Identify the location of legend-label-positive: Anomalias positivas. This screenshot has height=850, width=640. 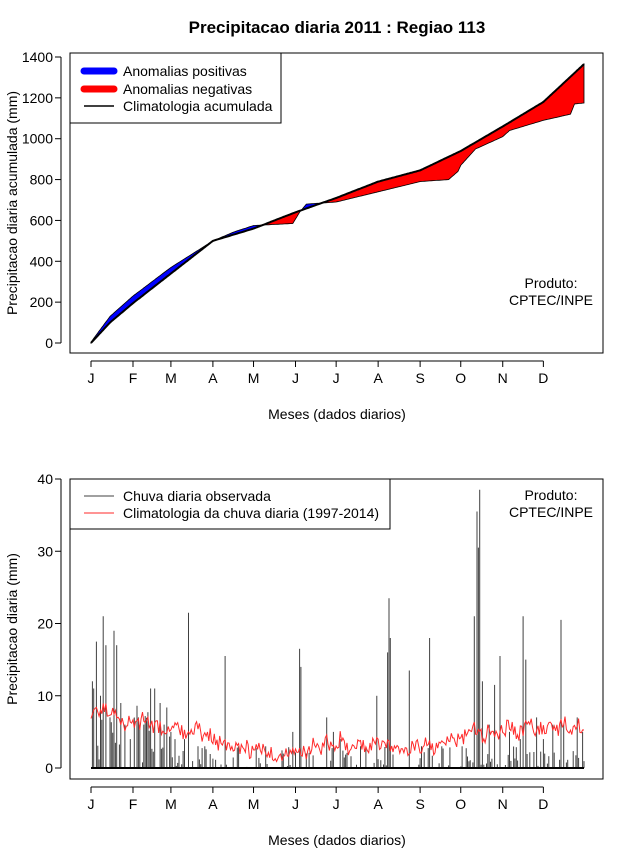
(185, 71).